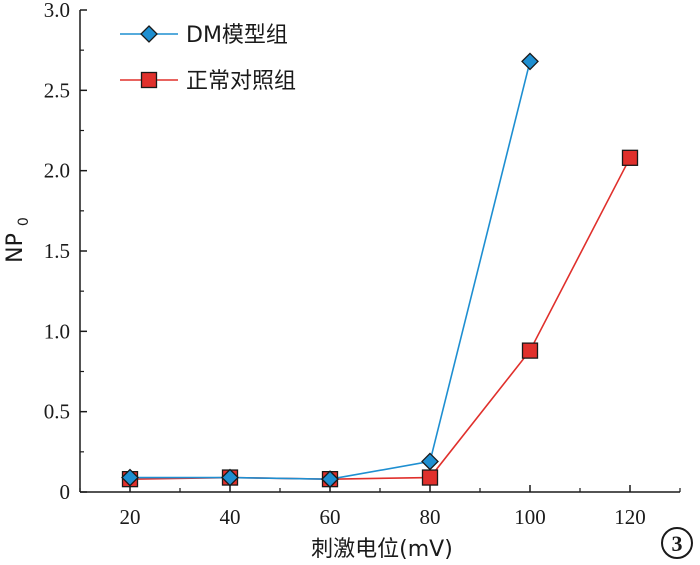 The height and width of the screenshot is (565, 700). I want to click on legend-item: 正常对照组, so click(208, 81).